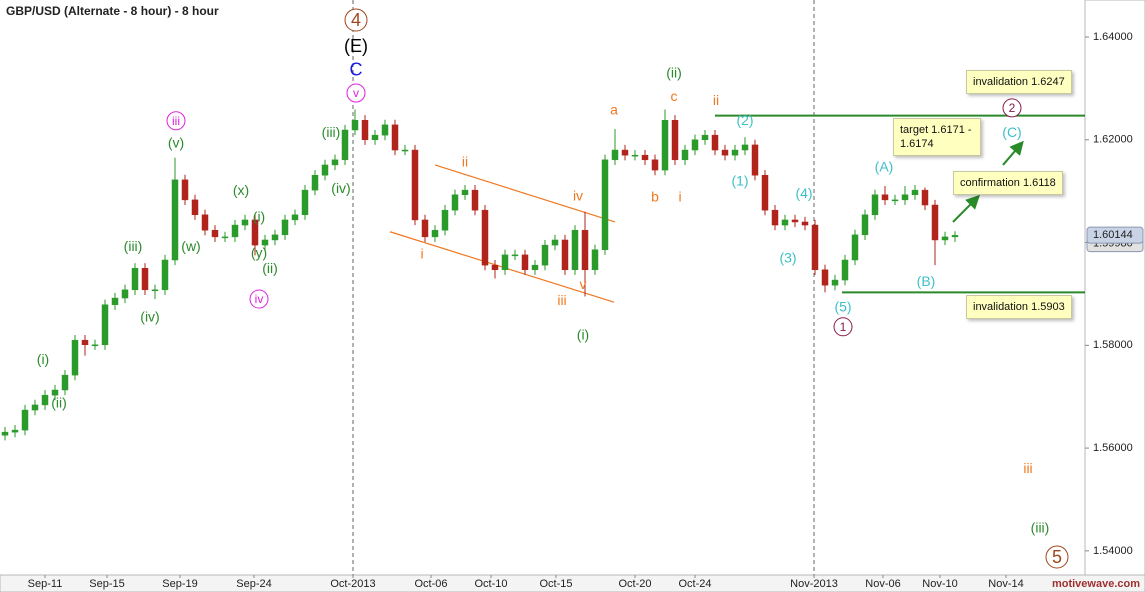 This screenshot has width=1145, height=592. I want to click on wave-label: (E), so click(356, 46).